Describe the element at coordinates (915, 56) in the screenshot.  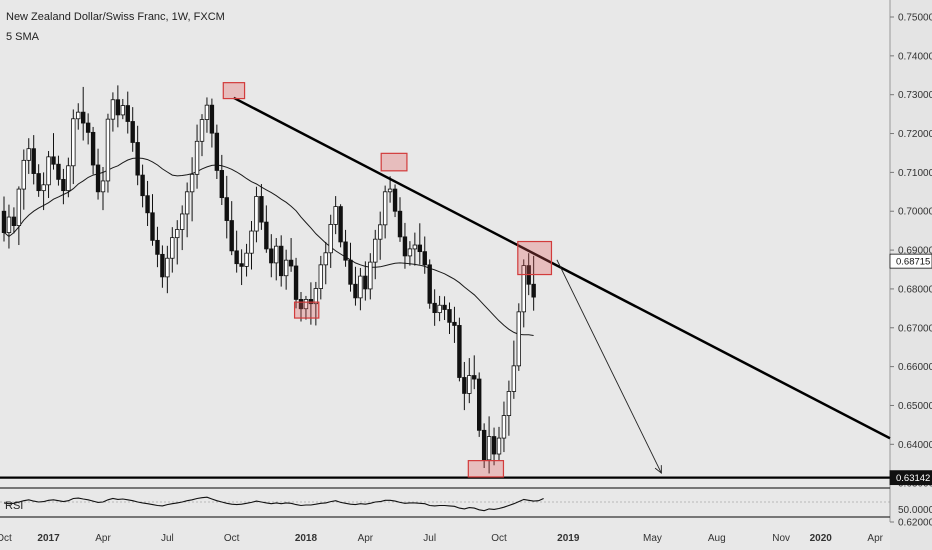
I see `price-tick-label: 0.74000` at that location.